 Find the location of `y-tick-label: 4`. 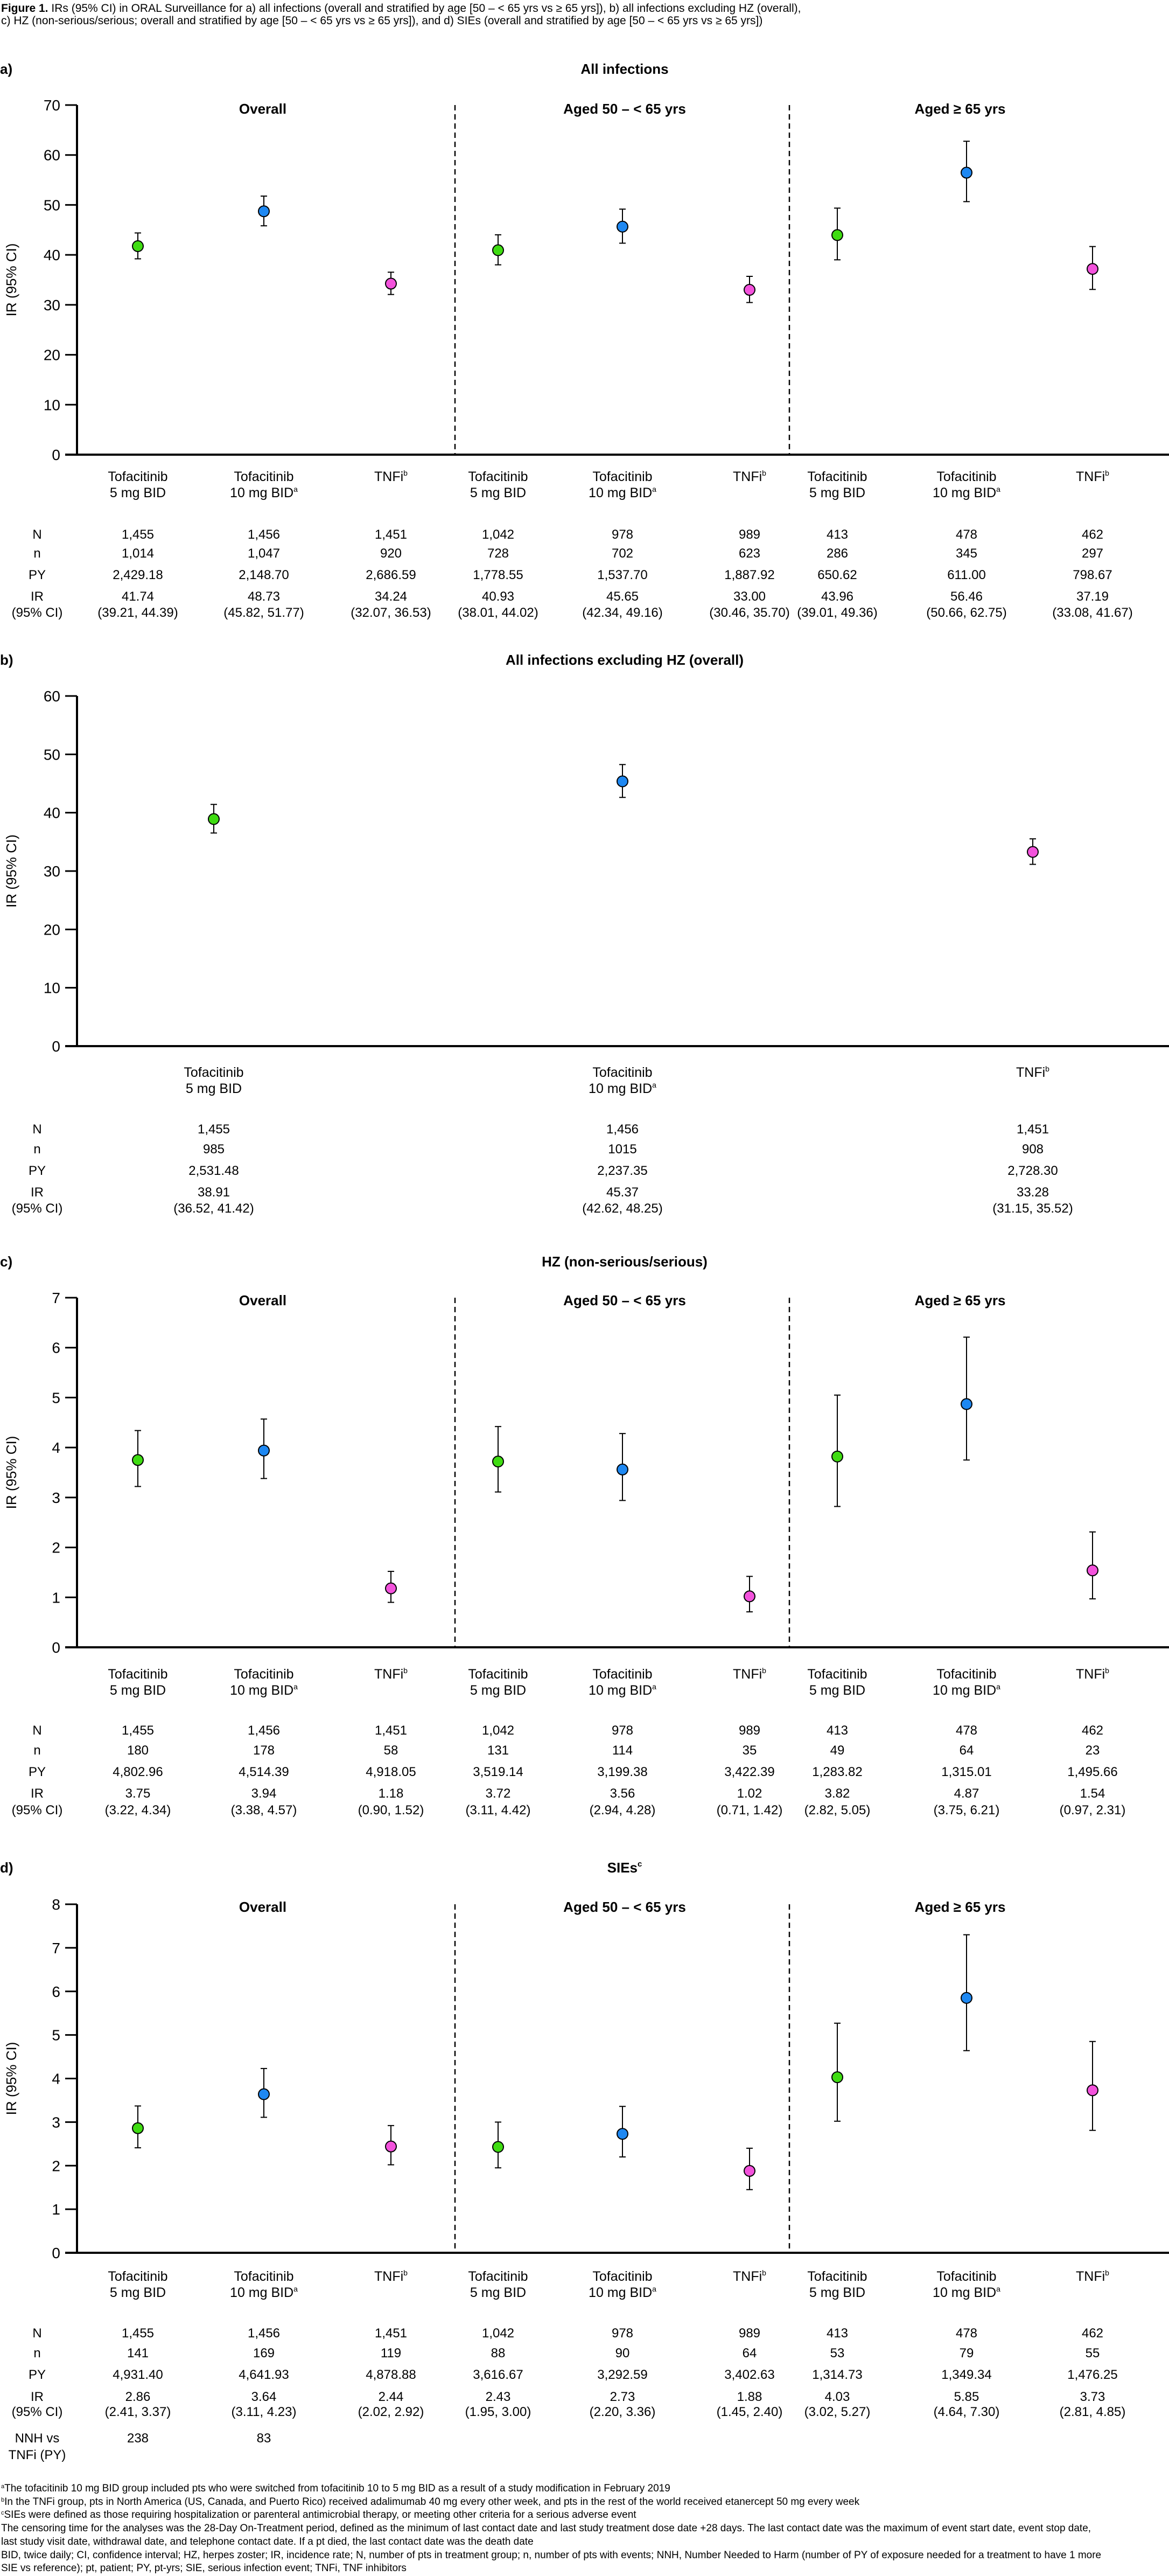

y-tick-label: 4 is located at coordinates (56, 2079).